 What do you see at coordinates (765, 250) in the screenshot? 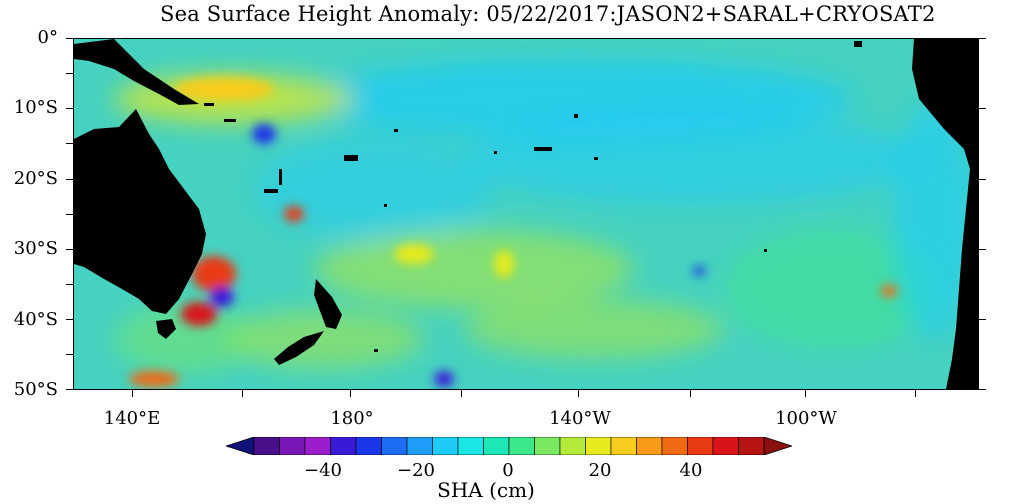
I see `island-easter` at bounding box center [765, 250].